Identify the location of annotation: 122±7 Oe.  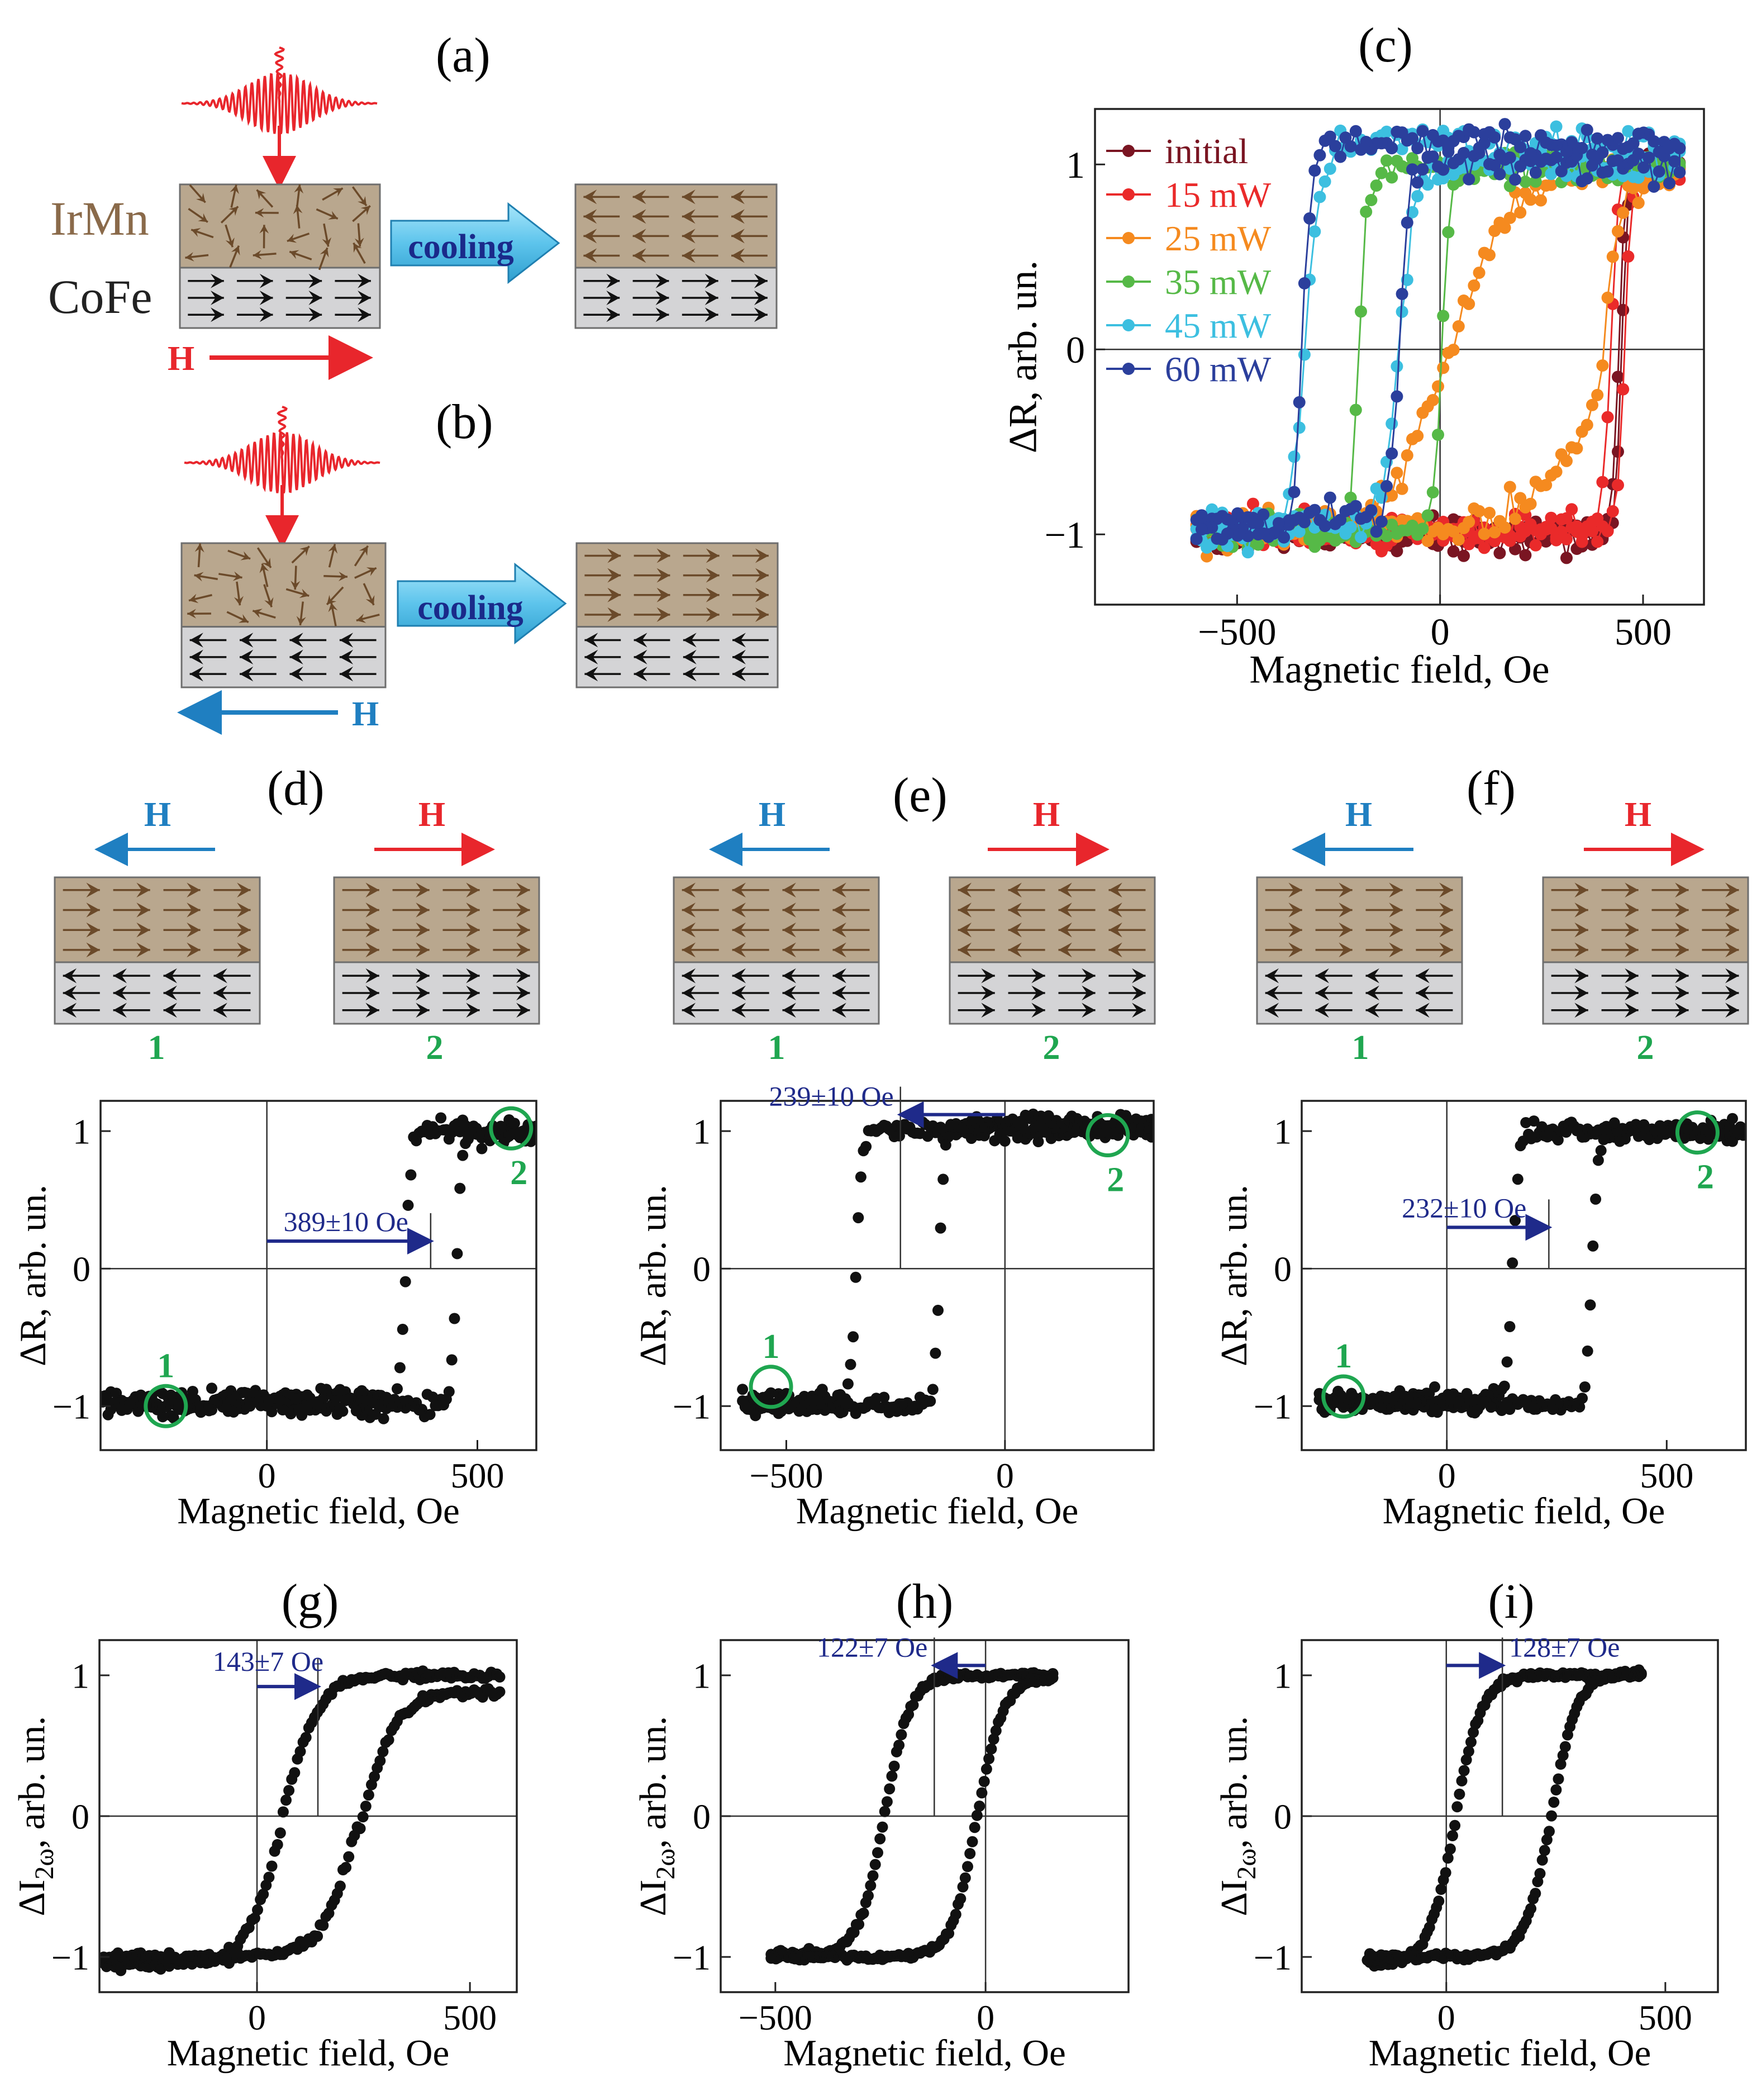
(901, 1723).